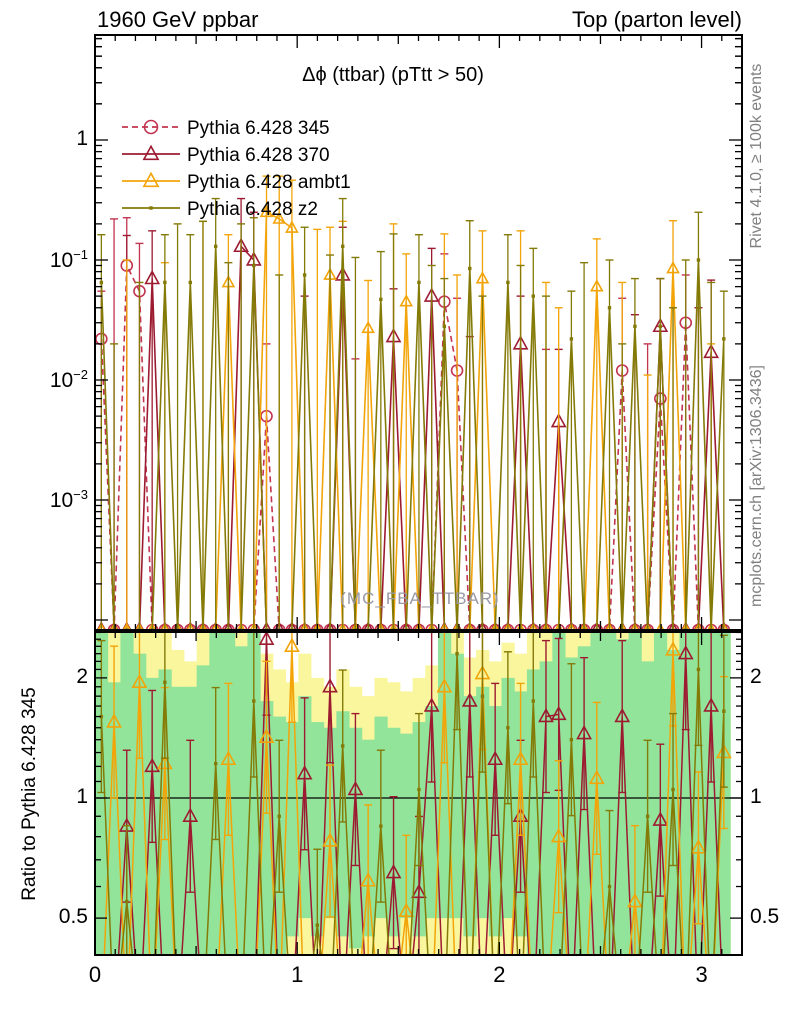  I want to click on ratio-y-tick-label-right: 2, so click(756, 676).